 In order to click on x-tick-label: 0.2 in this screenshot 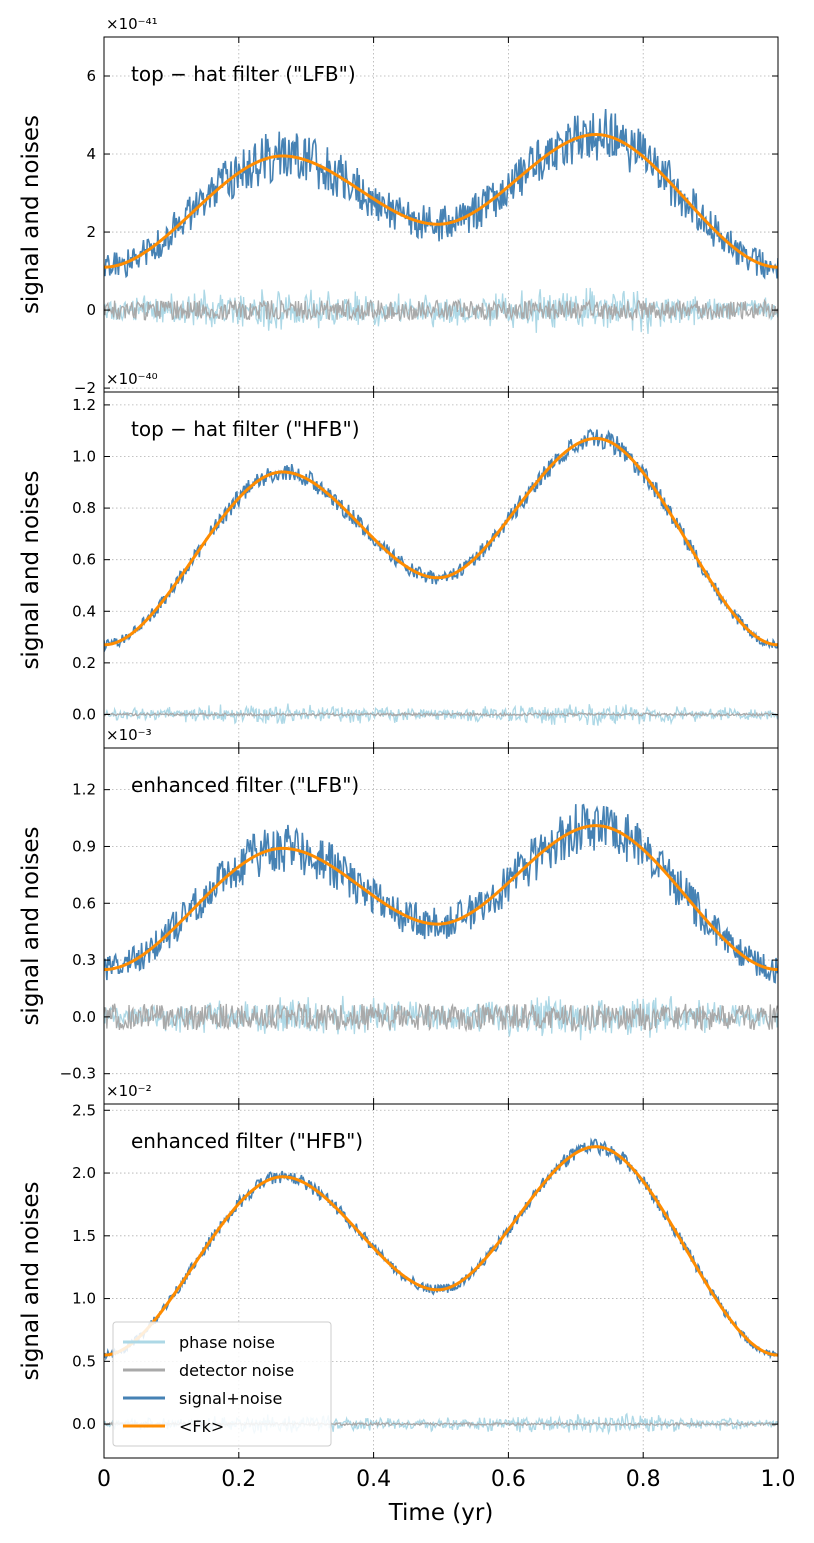, I will do `click(238, 1479)`.